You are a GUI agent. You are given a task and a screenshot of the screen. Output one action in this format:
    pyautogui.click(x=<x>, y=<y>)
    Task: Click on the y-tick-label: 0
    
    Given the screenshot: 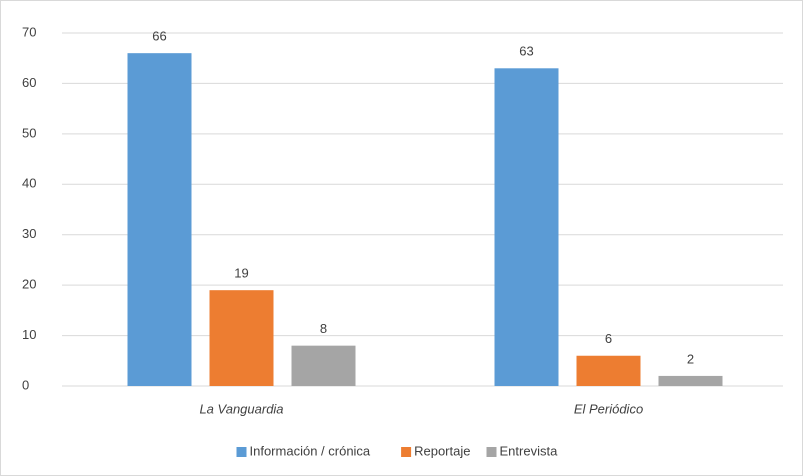 What is the action you would take?
    pyautogui.click(x=25, y=384)
    